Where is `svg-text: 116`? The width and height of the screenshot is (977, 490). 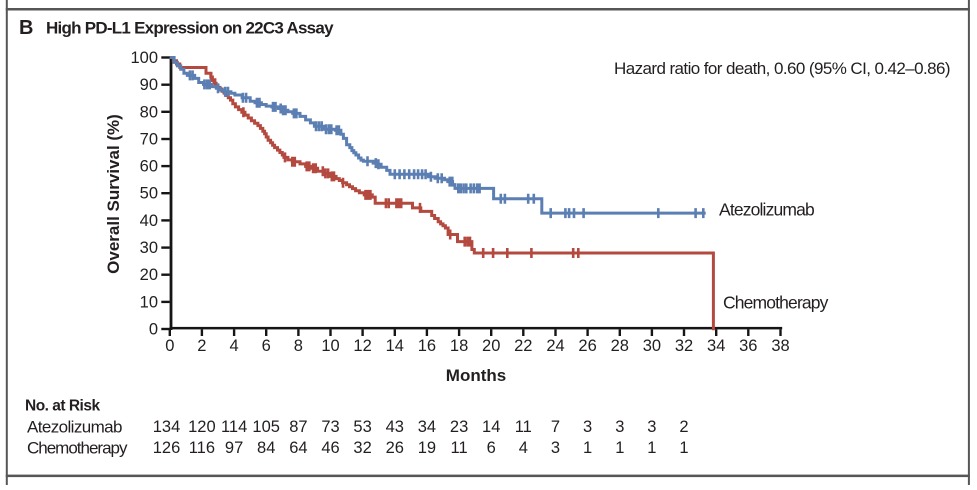 svg-text: 116 is located at coordinates (202, 448).